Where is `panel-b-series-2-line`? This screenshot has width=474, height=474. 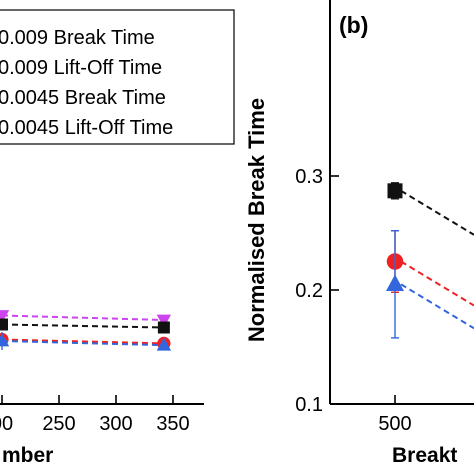 panel-b-series-2-line is located at coordinates (437, 306).